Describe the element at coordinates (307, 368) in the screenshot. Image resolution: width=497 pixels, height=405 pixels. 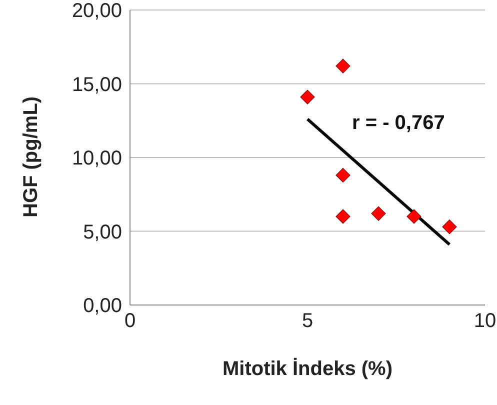
I see `x-axis-title: Mitotik İndeks (%)` at that location.